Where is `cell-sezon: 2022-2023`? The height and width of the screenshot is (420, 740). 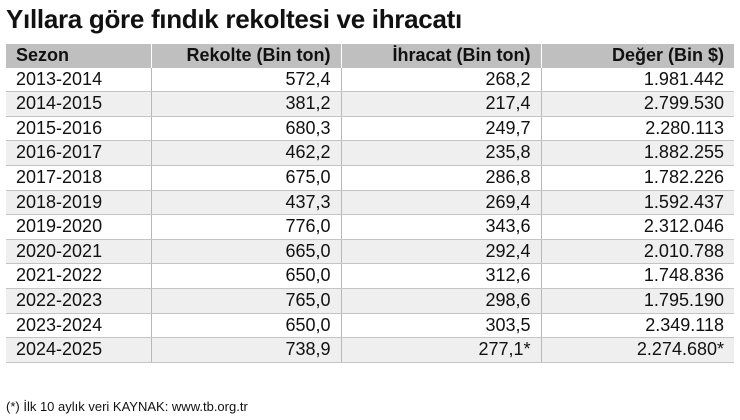 cell-sezon: 2022-2023 is located at coordinates (79, 301).